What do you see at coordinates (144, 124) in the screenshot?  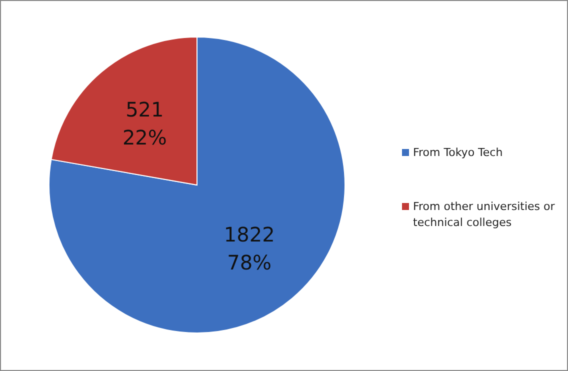 I see `data-label: 521 22%` at bounding box center [144, 124].